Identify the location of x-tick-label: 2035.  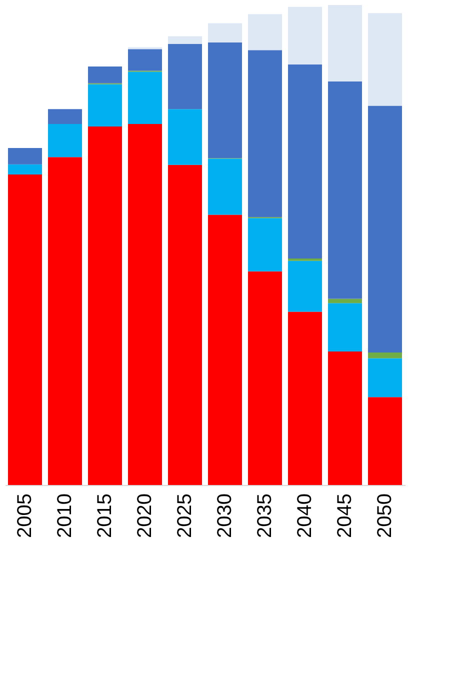
(265, 516).